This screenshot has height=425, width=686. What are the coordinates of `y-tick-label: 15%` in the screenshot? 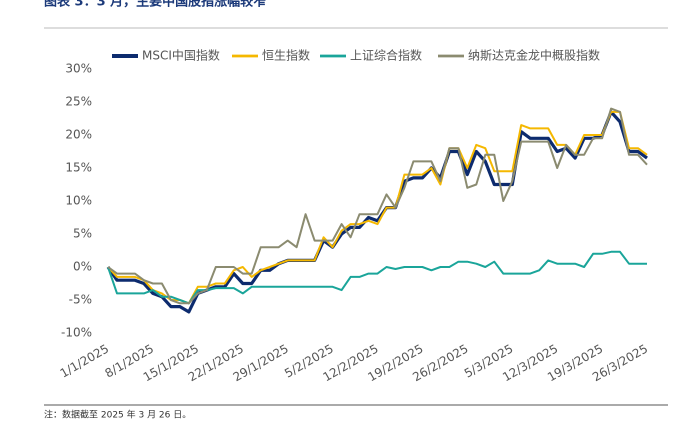 It's located at (78, 168).